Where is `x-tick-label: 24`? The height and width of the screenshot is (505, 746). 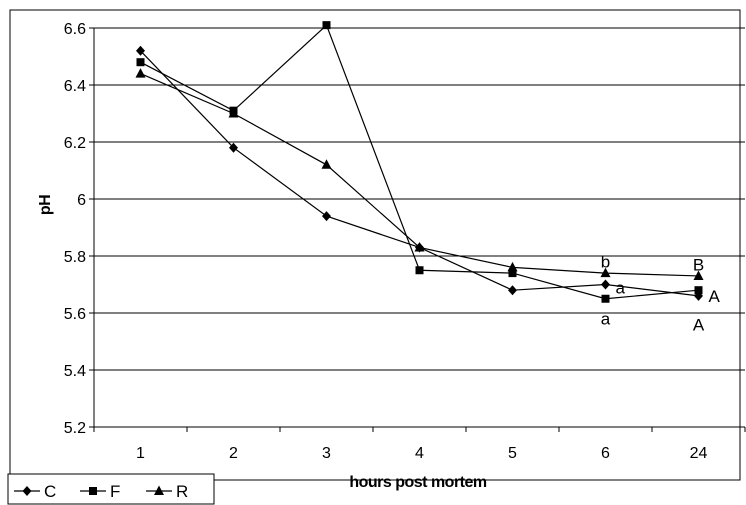
x-tick-label: 24 is located at coordinates (699, 453).